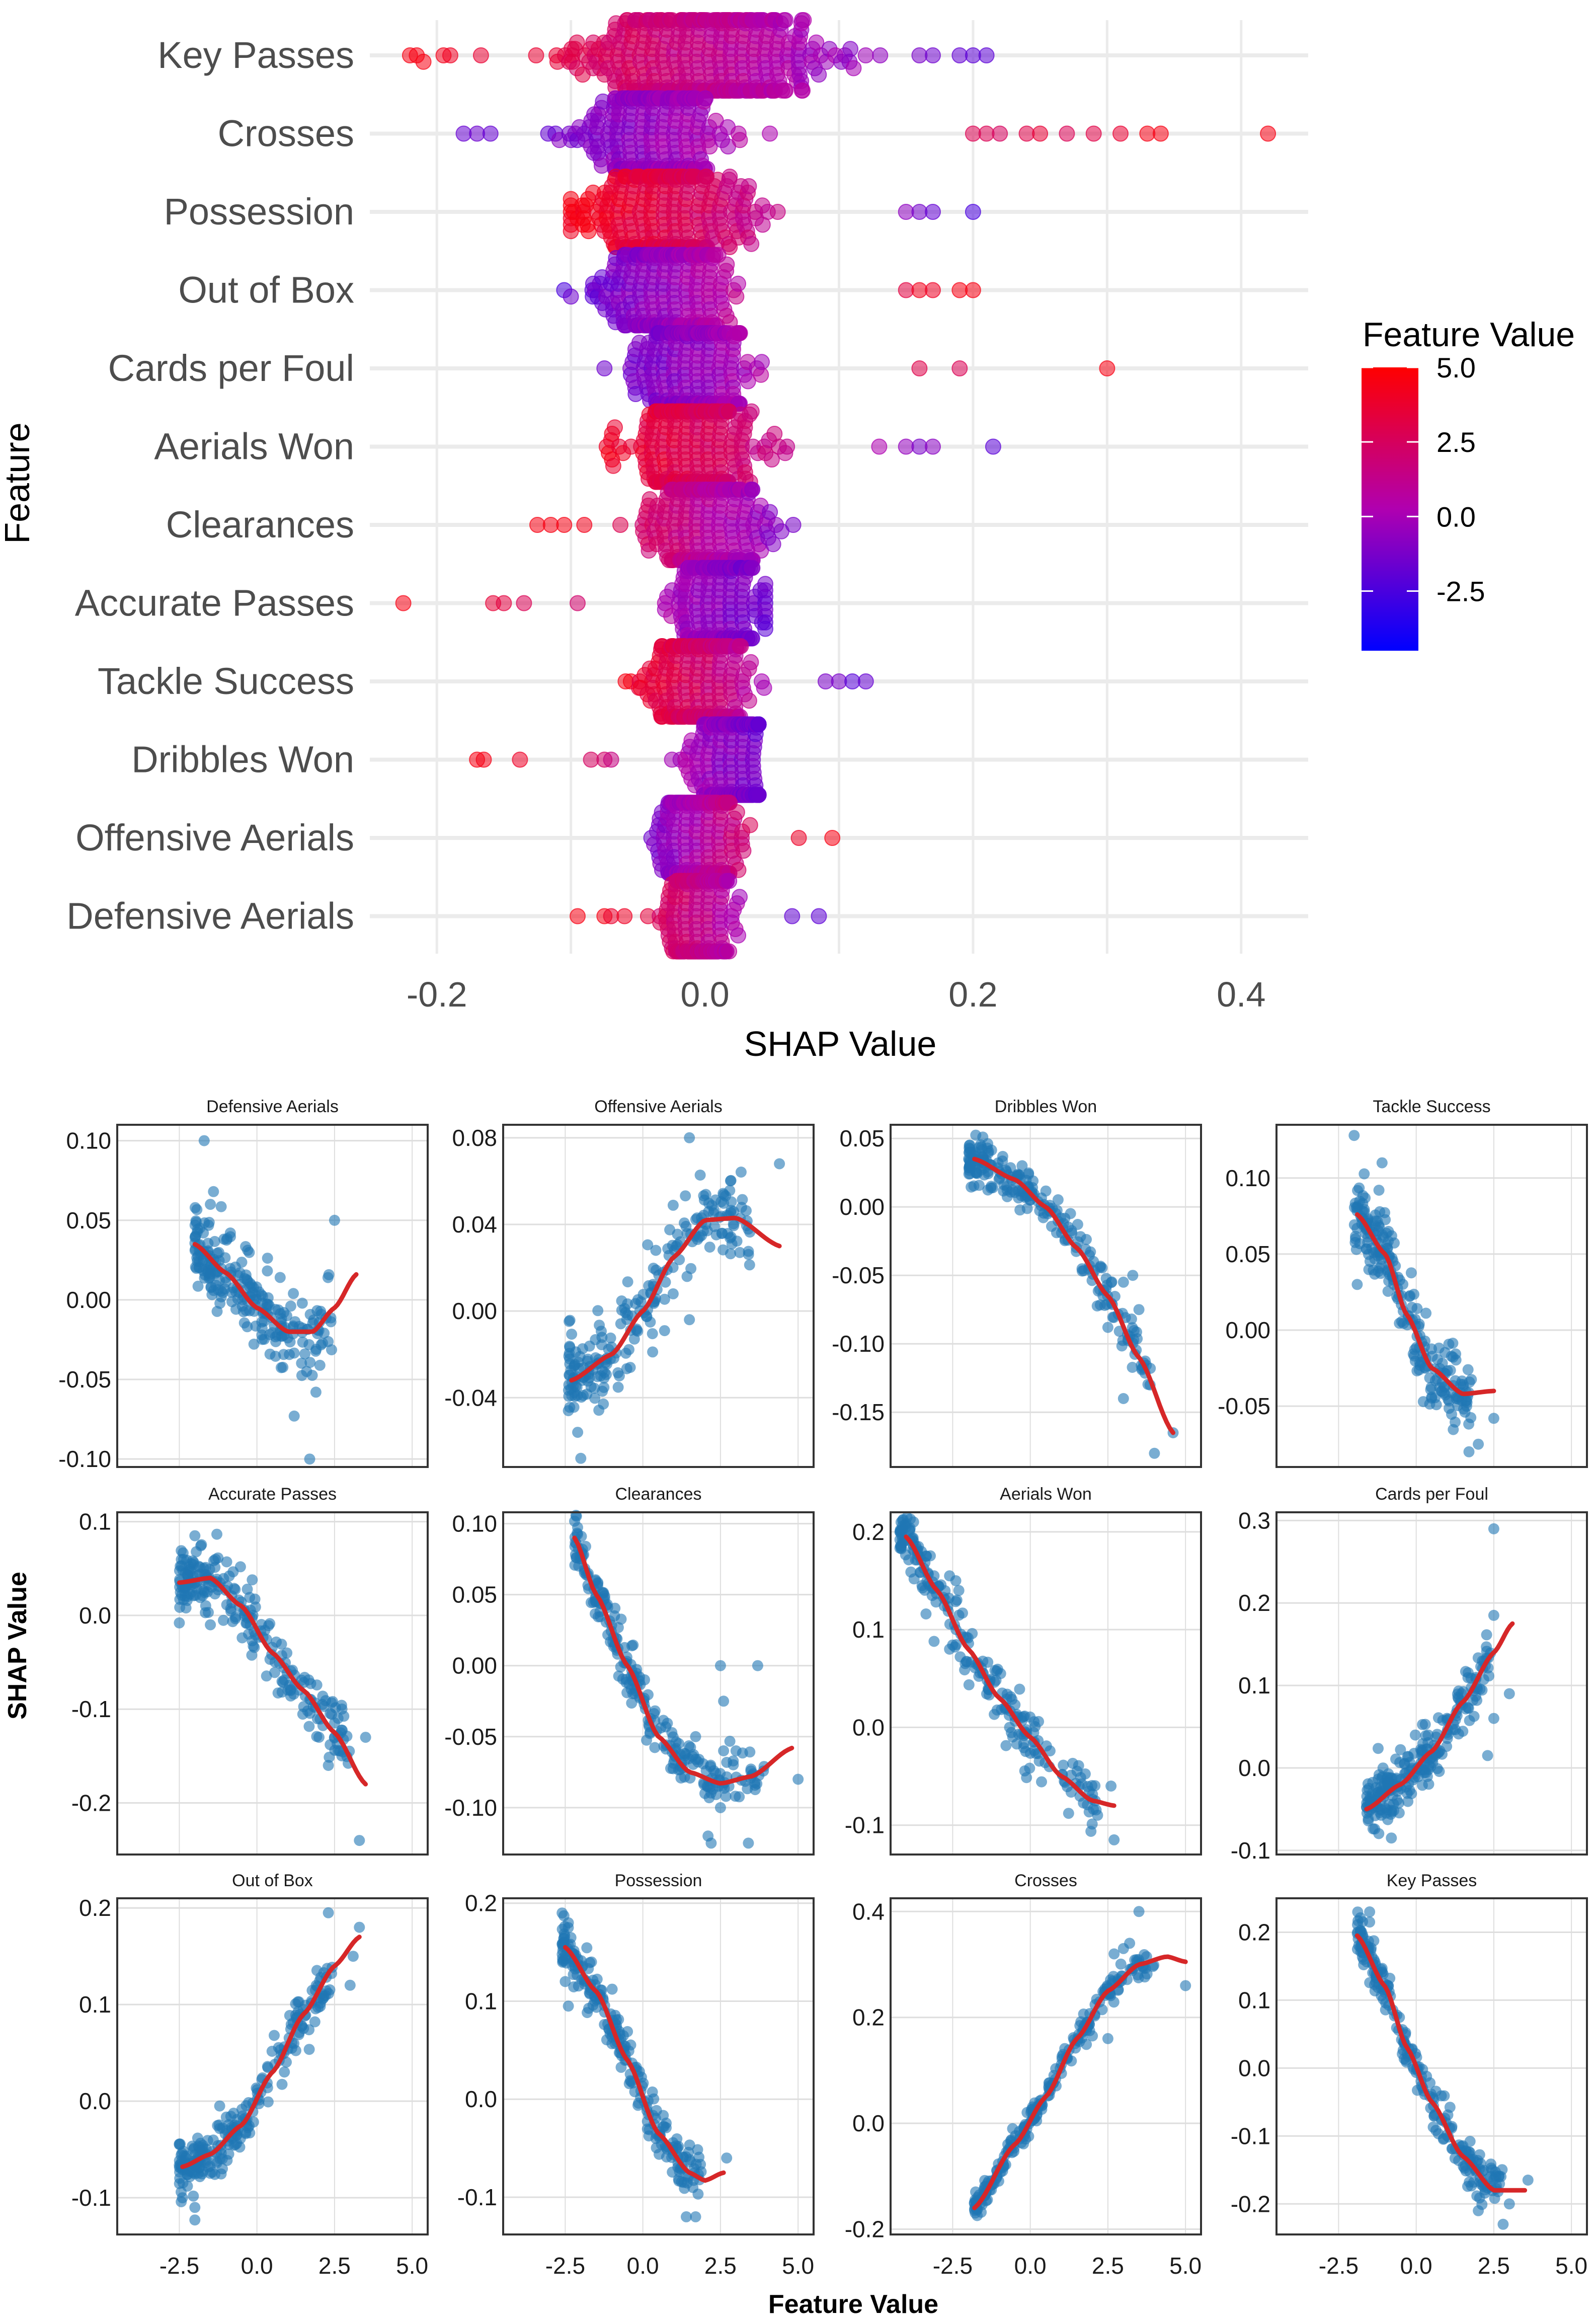  Describe the element at coordinates (437, 994) in the screenshot. I see `beeswarm-x-tick: -0.2` at that location.